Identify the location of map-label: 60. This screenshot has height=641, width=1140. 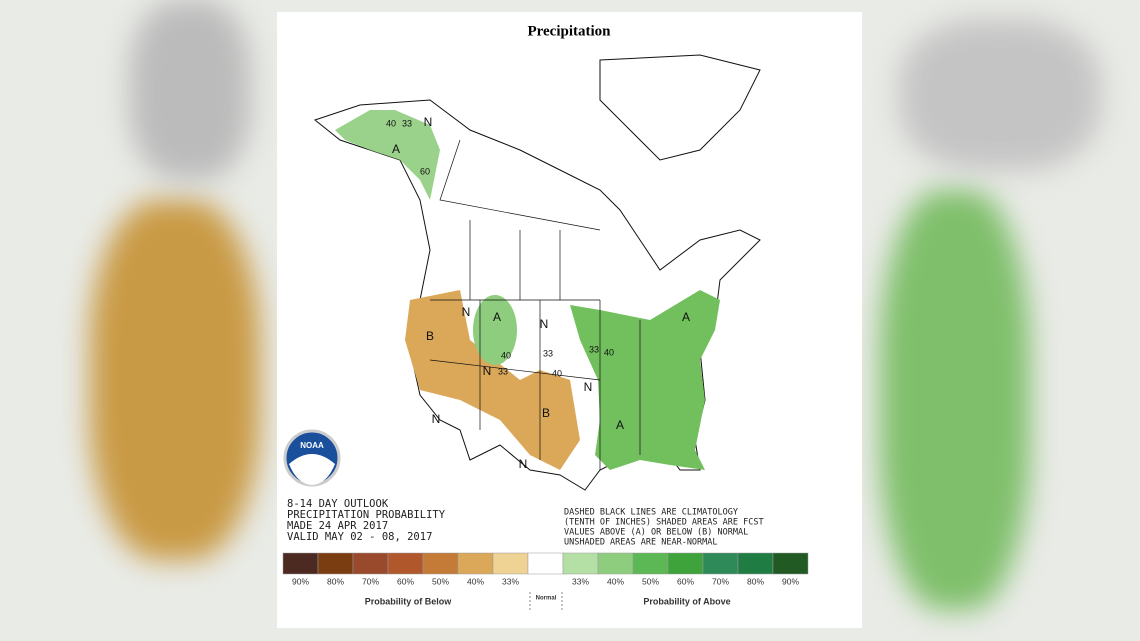
(425, 171).